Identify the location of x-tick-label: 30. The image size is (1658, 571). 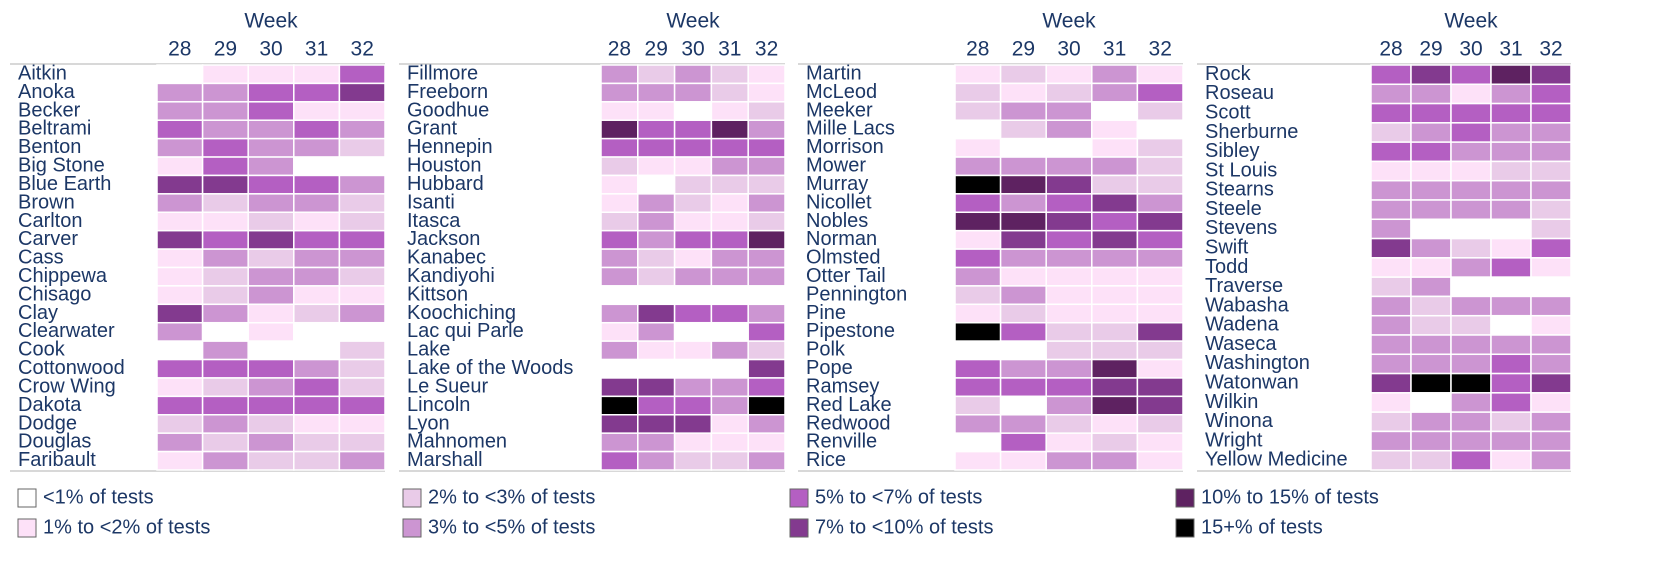
(692, 49).